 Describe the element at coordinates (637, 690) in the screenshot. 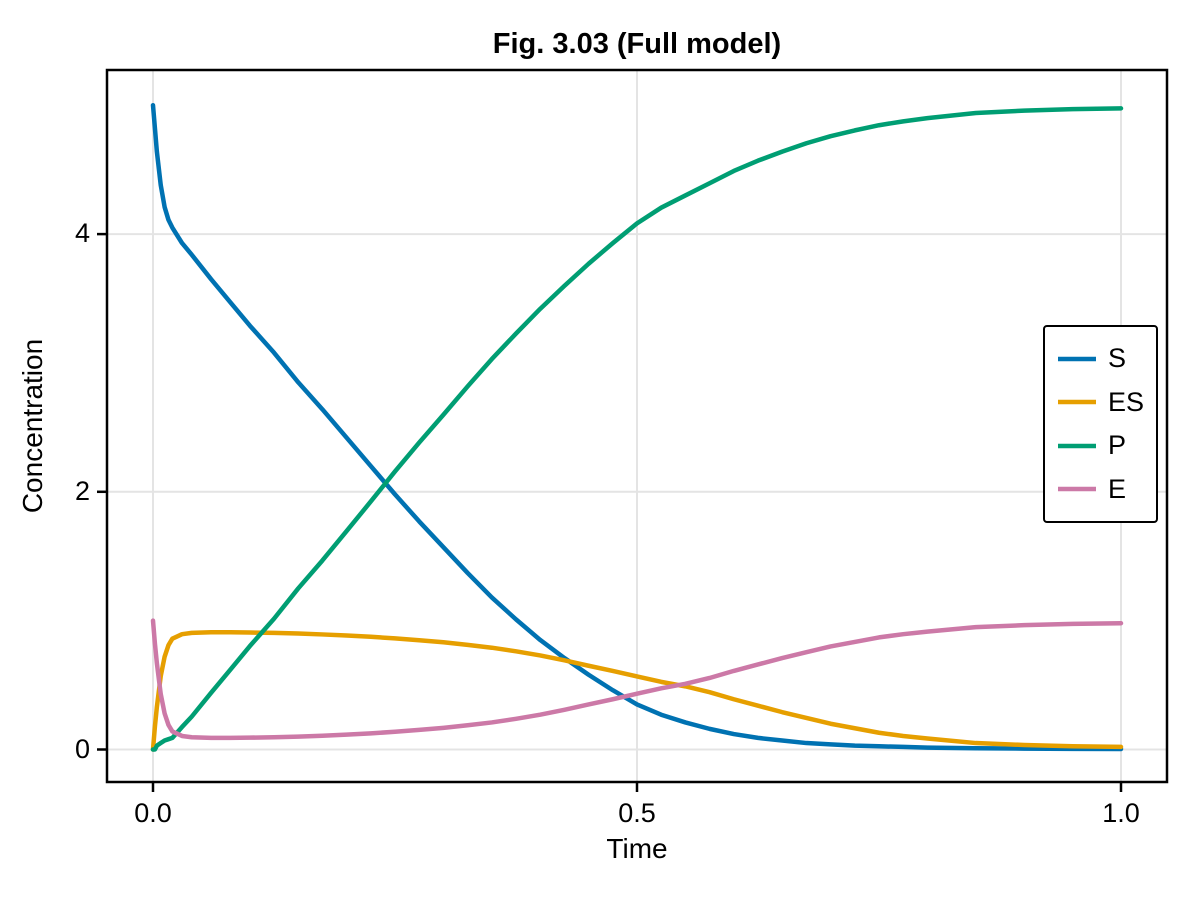

I see `curve-ES` at that location.